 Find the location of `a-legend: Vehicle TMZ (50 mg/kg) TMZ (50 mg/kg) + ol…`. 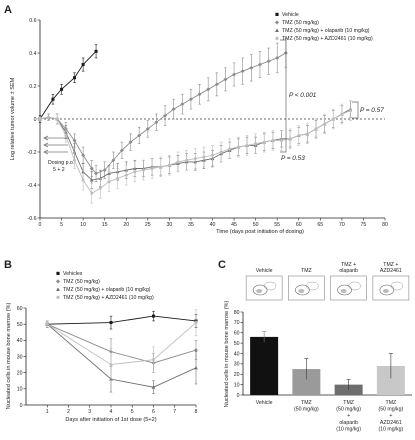

a-legend: Vehicle TMZ (50 mg/kg) TMZ (50 mg/kg) + ol… is located at coordinates (323, 27).